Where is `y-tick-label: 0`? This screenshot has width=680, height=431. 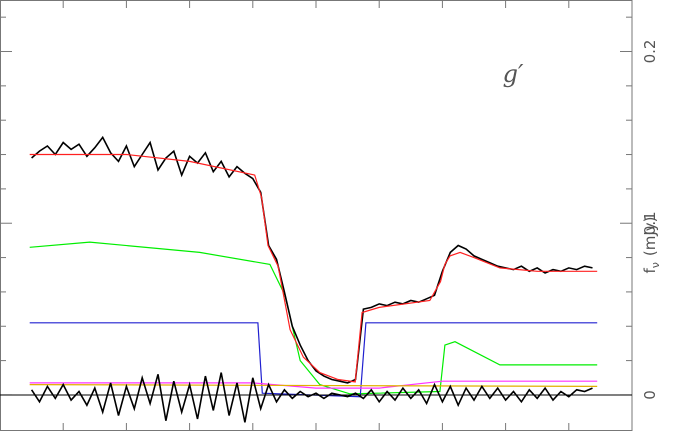 y-tick-label: 0 is located at coordinates (650, 395).